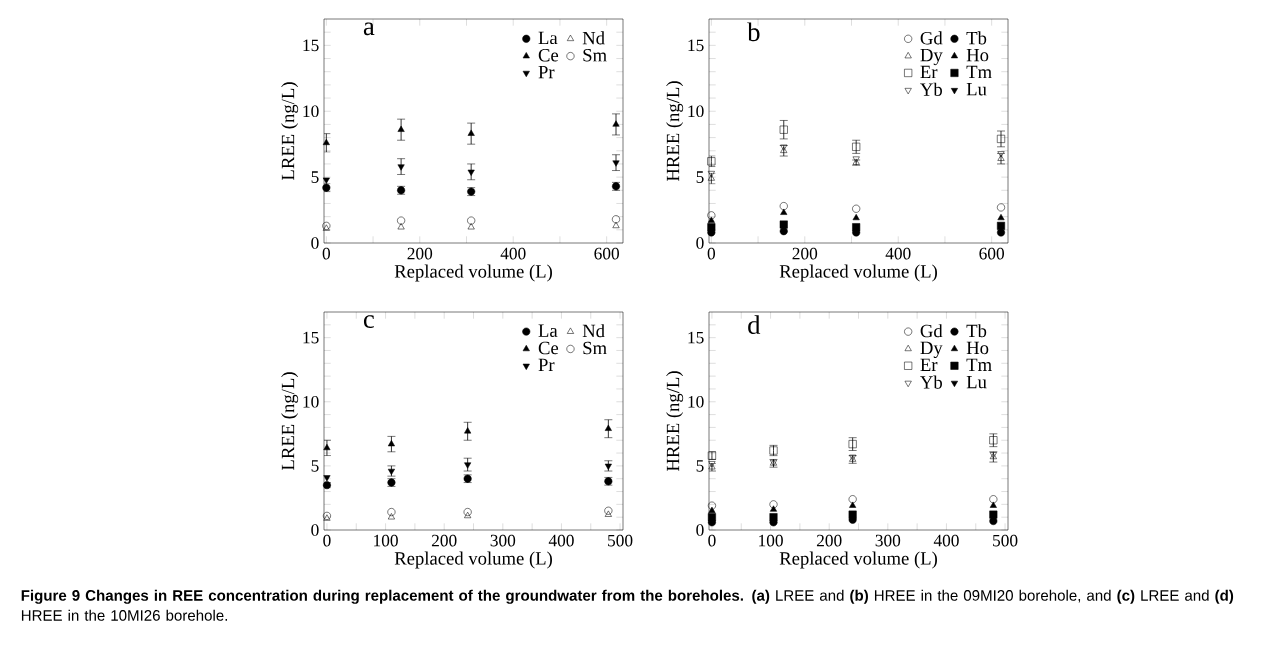 This screenshot has height=658, width=1287. I want to click on legend-label: Ce, so click(548, 55).